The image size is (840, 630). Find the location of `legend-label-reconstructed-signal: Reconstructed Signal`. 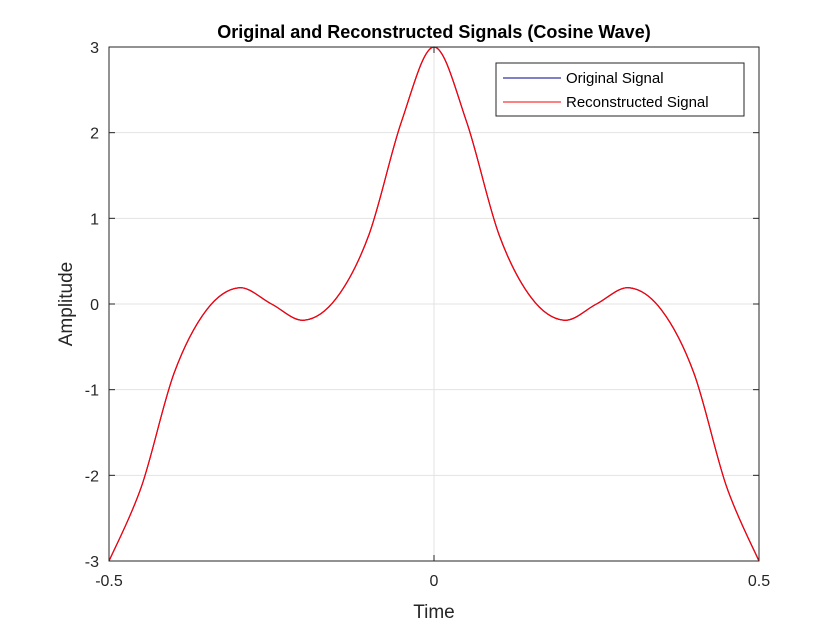

legend-label-reconstructed-signal: Reconstructed Signal is located at coordinates (637, 102).